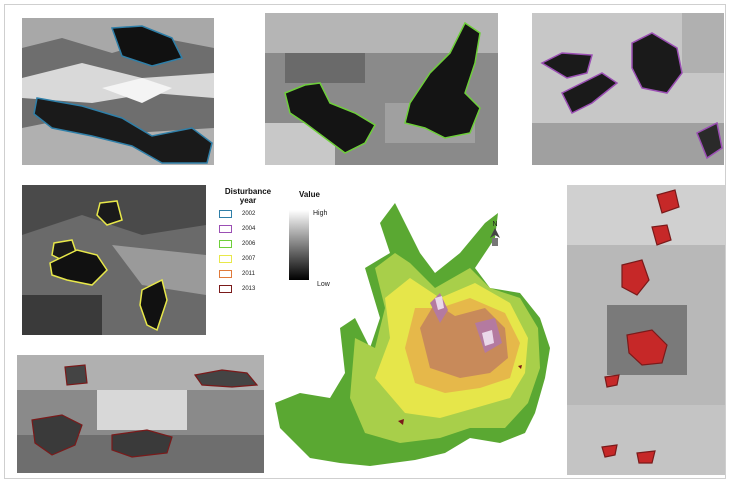  I want to click on raster-2013-right, so click(646, 330).